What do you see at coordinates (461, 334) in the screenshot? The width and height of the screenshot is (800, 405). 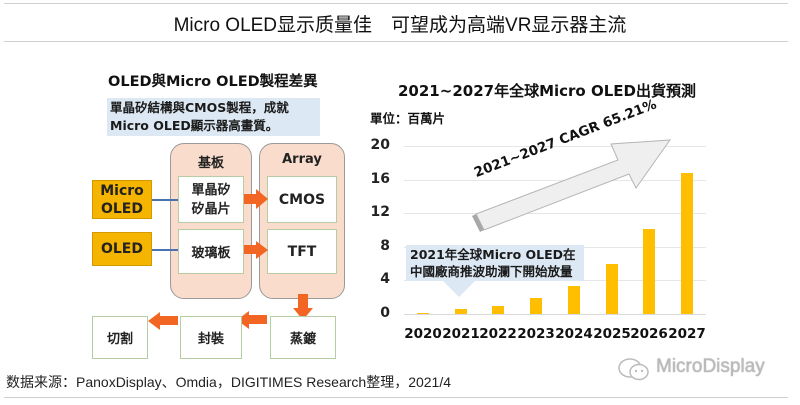 I see `x-tick-label: 2021` at bounding box center [461, 334].